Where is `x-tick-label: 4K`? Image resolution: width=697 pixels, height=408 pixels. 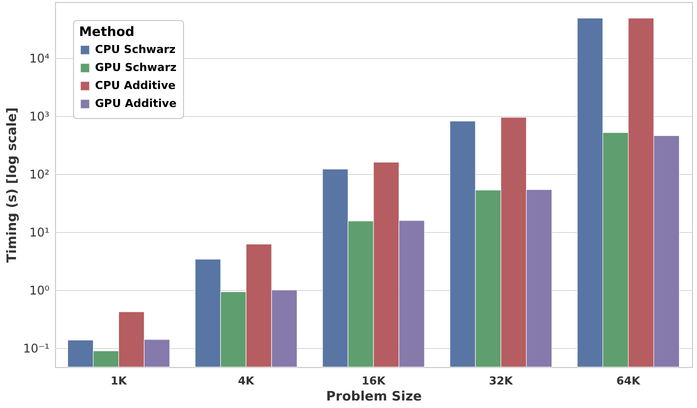
x-tick-label: 4K is located at coordinates (246, 381).